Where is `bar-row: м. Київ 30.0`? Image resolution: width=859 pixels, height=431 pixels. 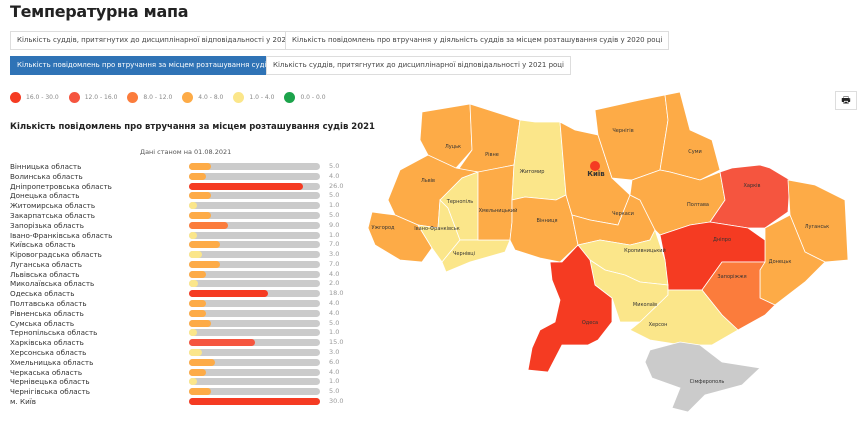
bar-row: м. Київ 30.0 is located at coordinates (180, 401).